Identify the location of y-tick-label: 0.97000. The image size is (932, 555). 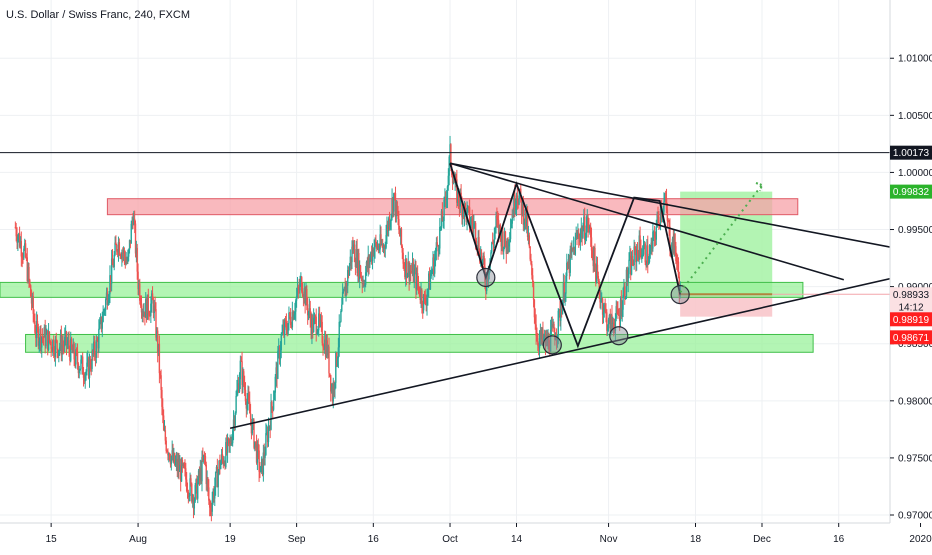
(915, 516).